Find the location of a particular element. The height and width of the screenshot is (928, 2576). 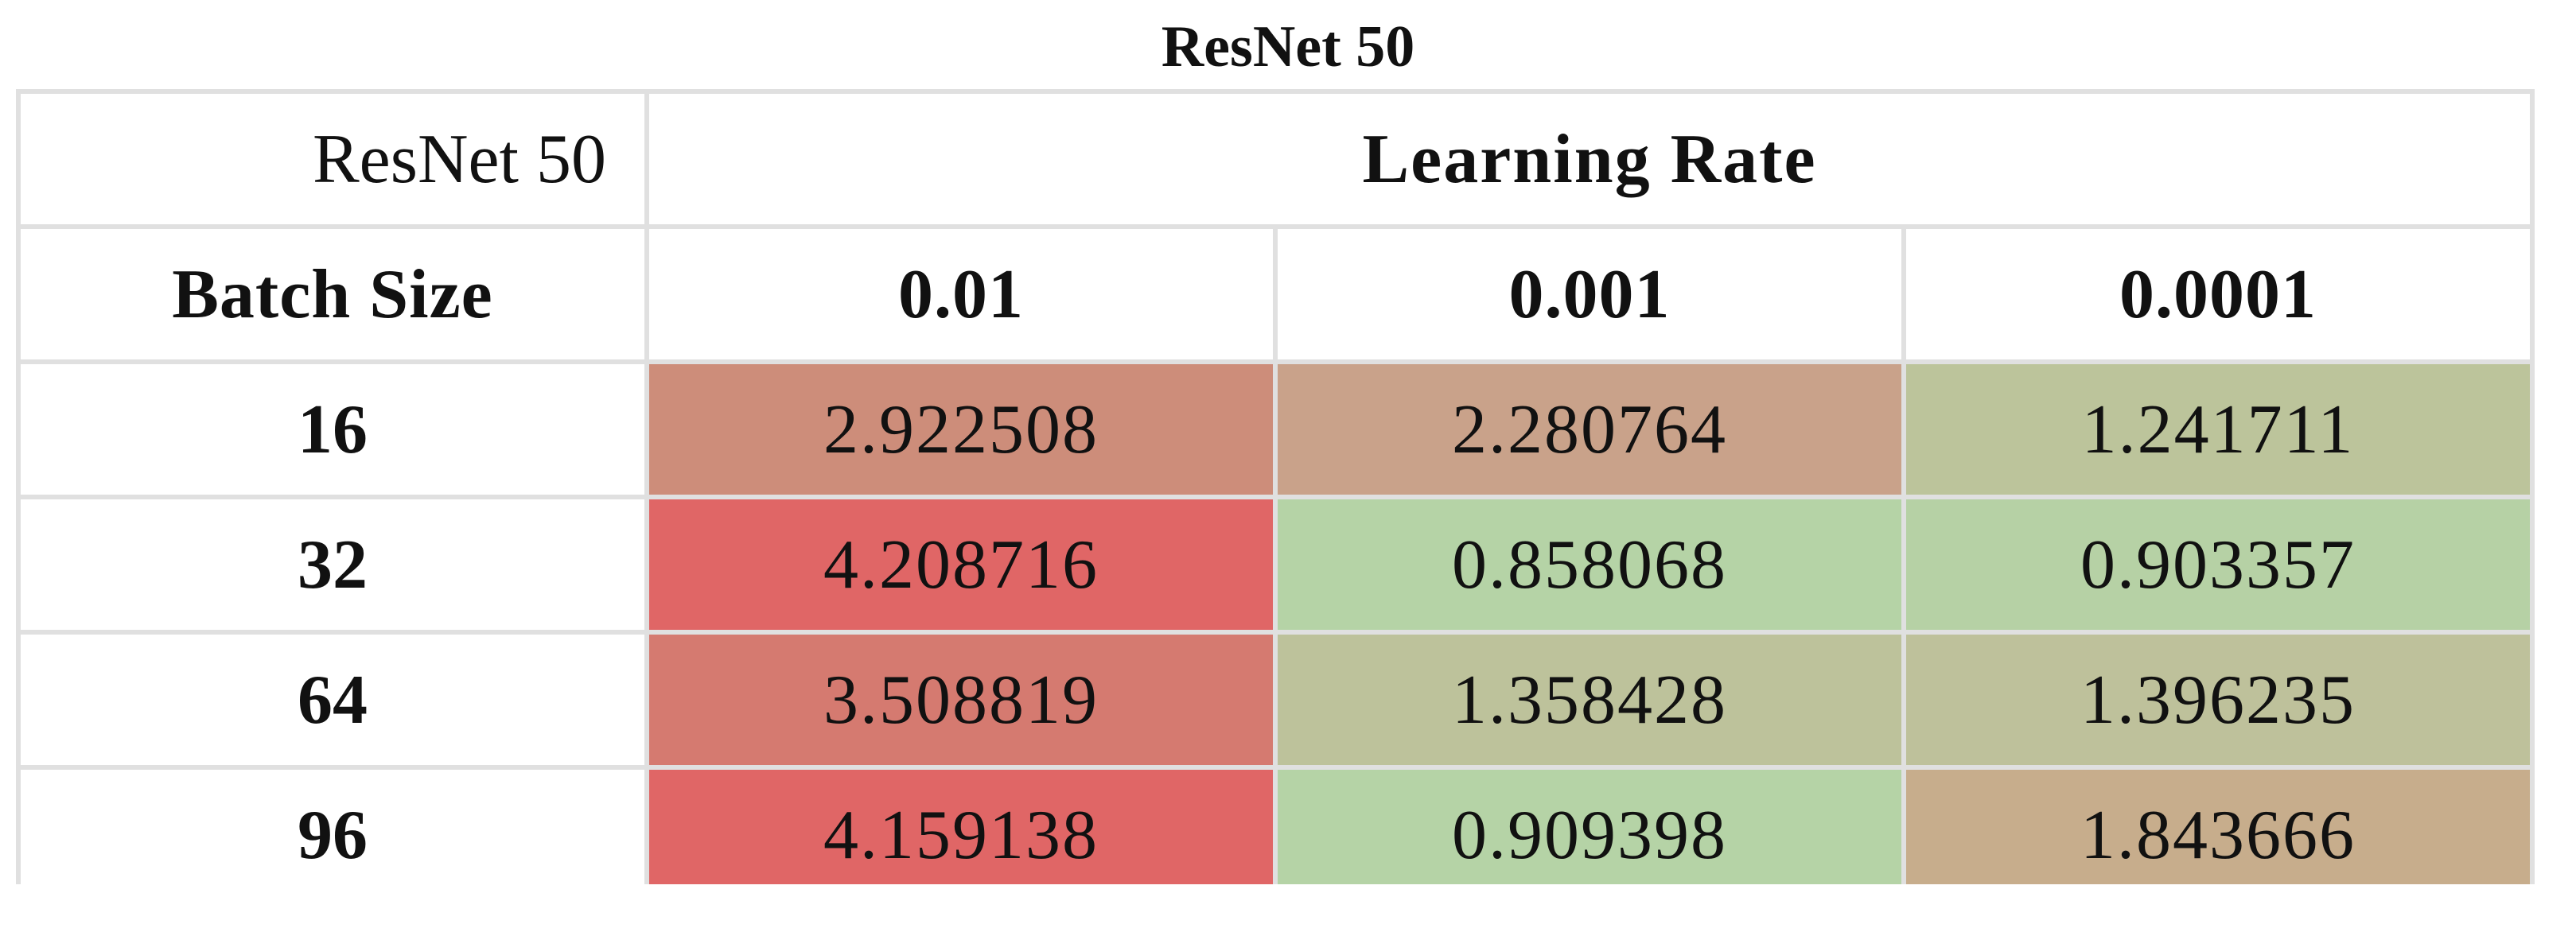

table-row: 32 4.208716 0.858068 0.903357 is located at coordinates (1276, 565).